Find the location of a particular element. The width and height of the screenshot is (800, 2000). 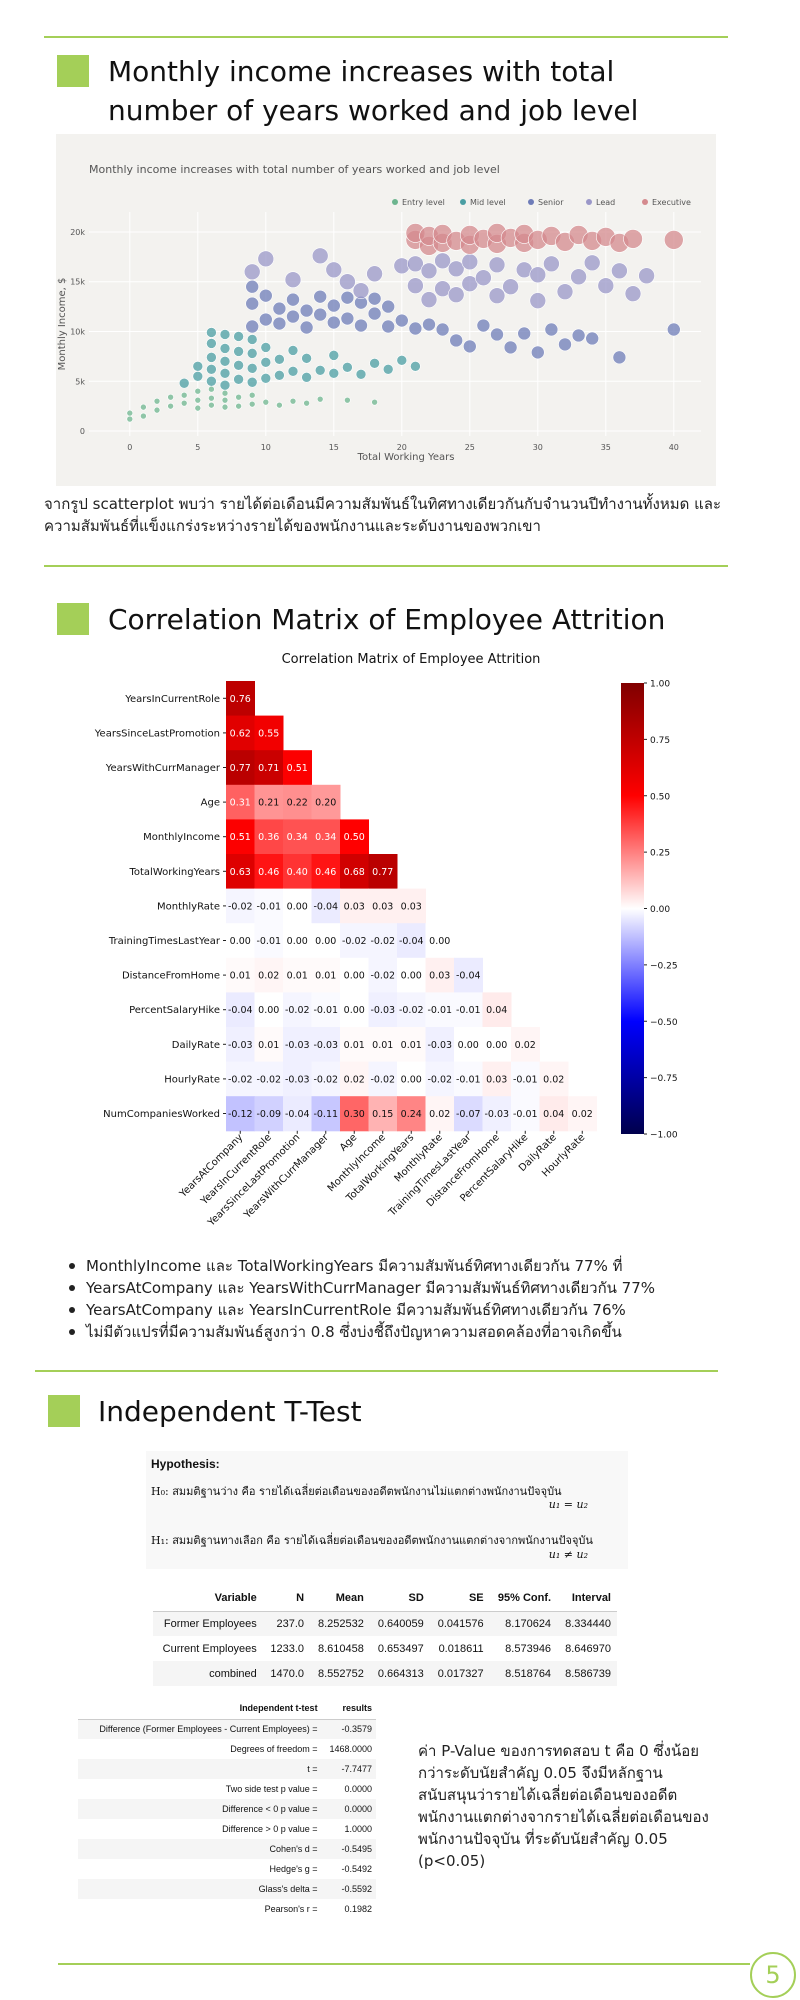

colorbar-tick-label: −0.50 is located at coordinates (664, 1023).